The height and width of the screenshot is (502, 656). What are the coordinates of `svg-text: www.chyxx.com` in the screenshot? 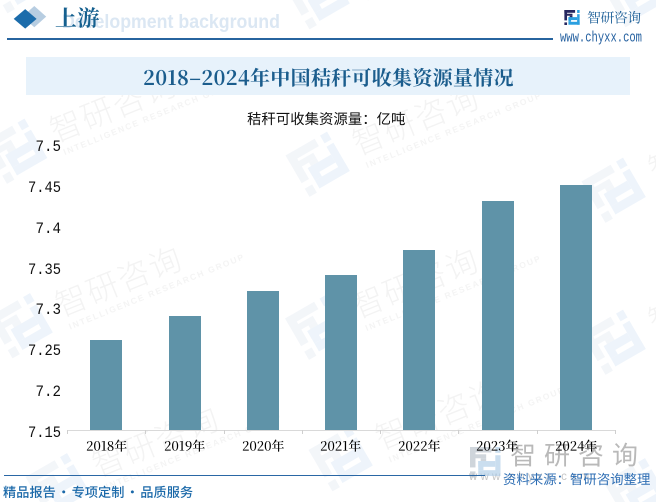 It's located at (601, 38).